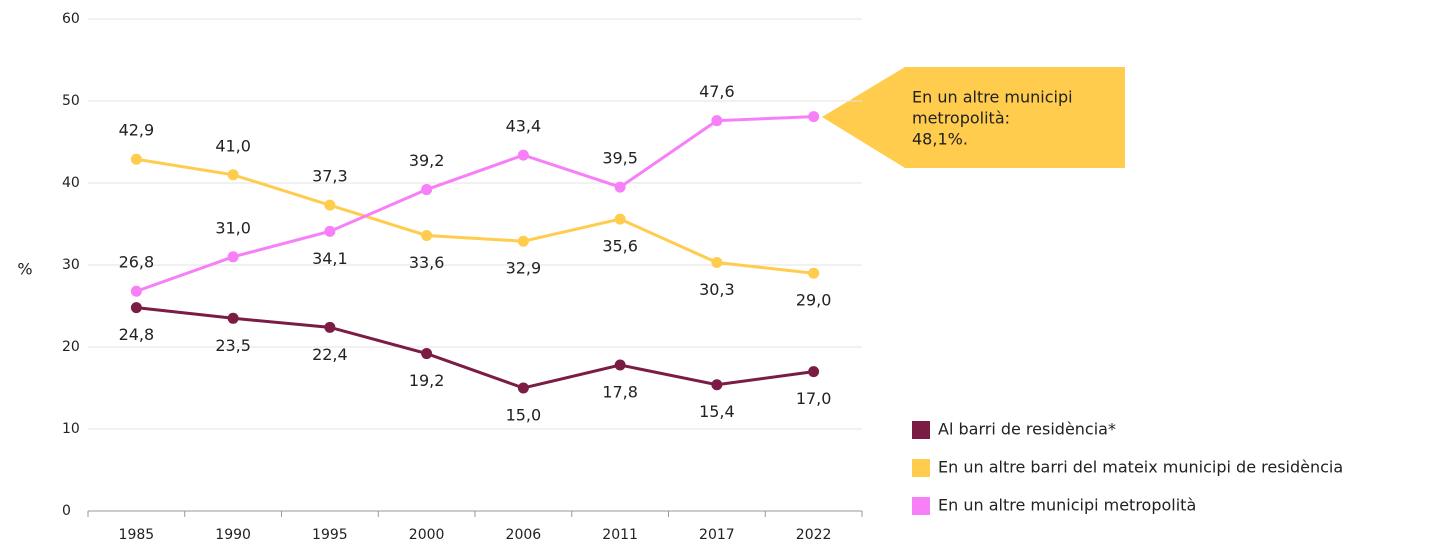  Describe the element at coordinates (71, 19) in the screenshot. I see `y-tick-label: 60` at that location.